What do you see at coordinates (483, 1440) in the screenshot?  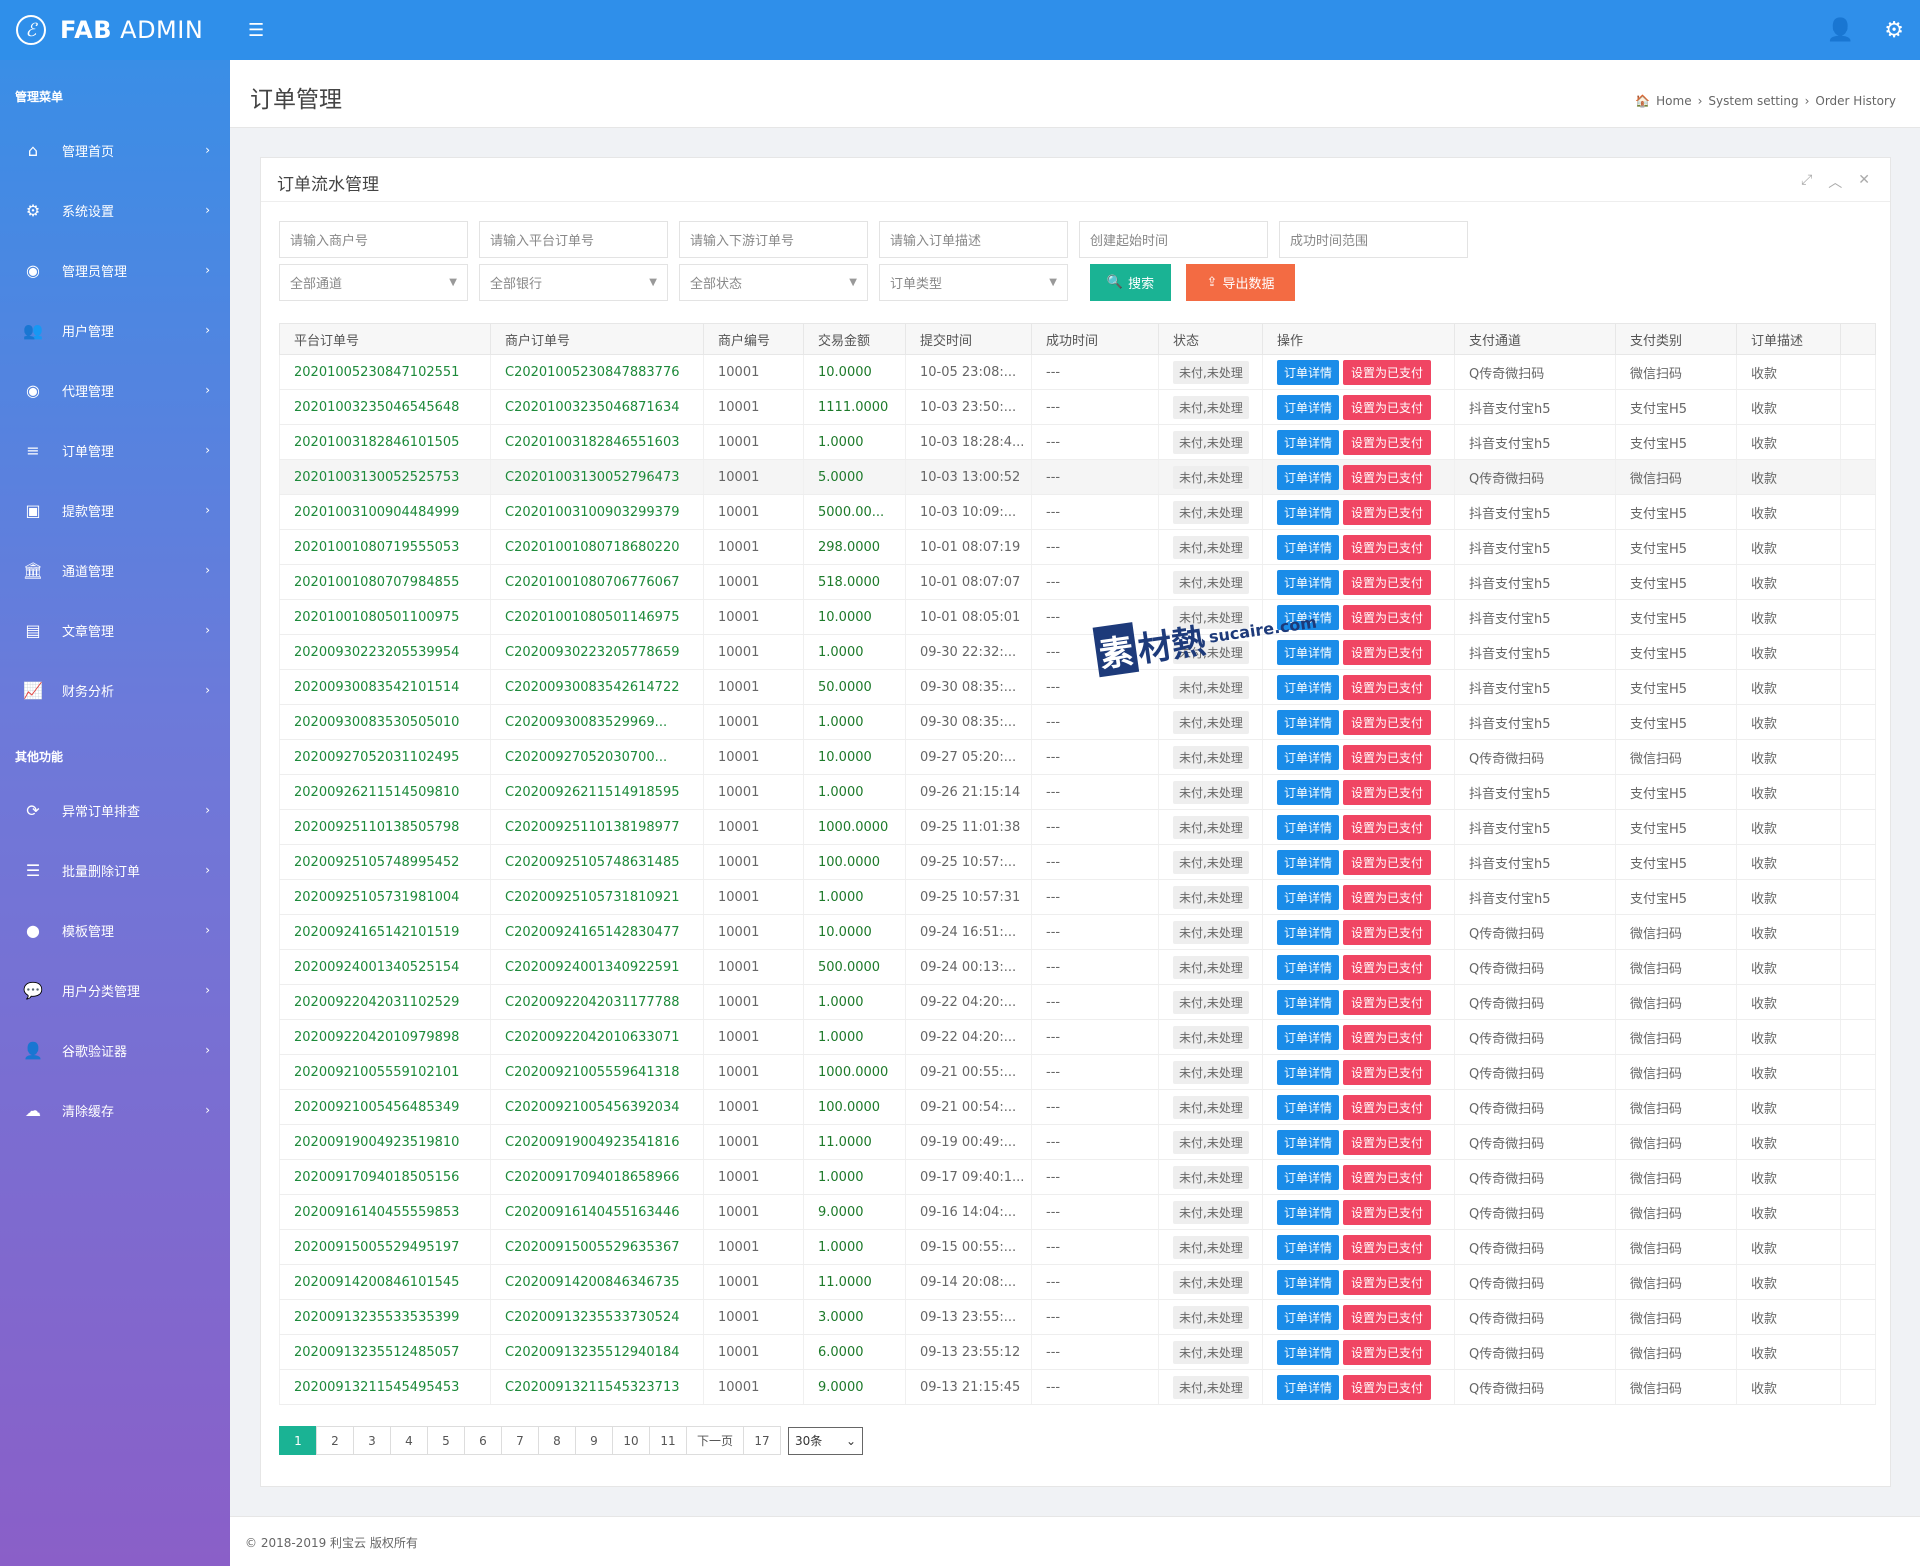 I see `page-6: 6` at bounding box center [483, 1440].